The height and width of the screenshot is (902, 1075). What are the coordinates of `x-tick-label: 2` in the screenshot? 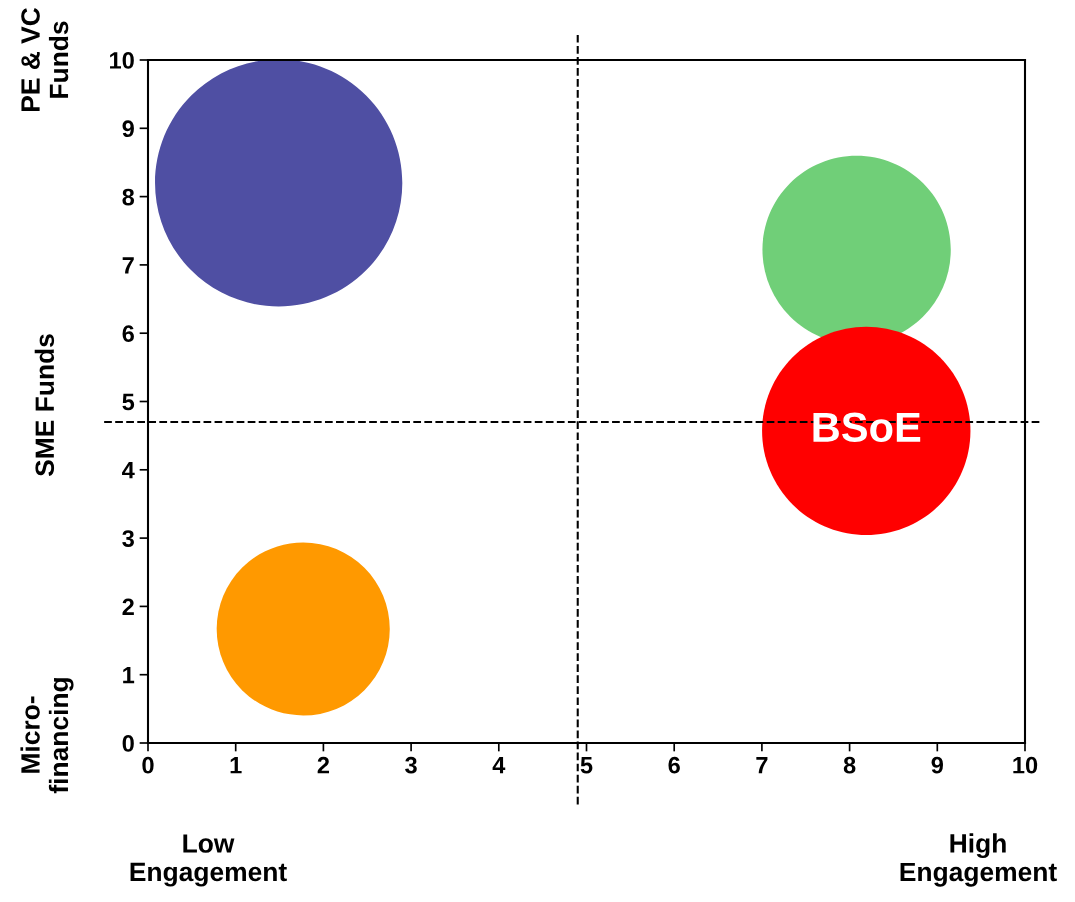 It's located at (323, 765).